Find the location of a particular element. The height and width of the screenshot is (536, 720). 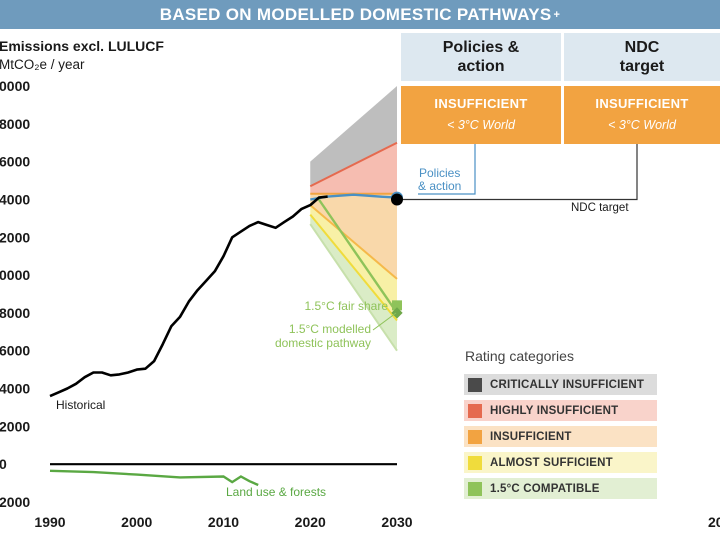

legend-title: Rating categories is located at coordinates (519, 356).